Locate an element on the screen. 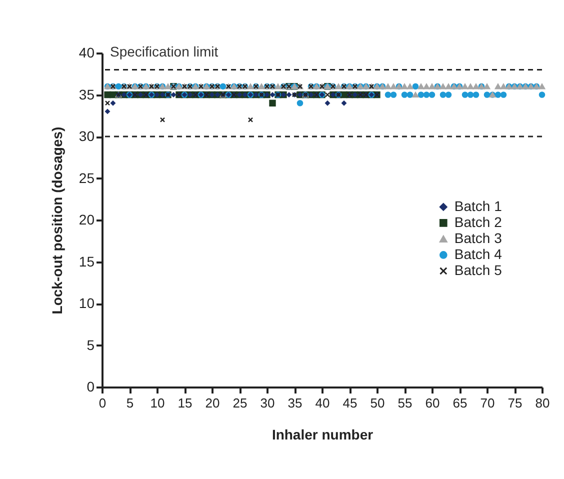 This screenshot has width=564, height=479. ref-line-label: Specification limit is located at coordinates (164, 52).